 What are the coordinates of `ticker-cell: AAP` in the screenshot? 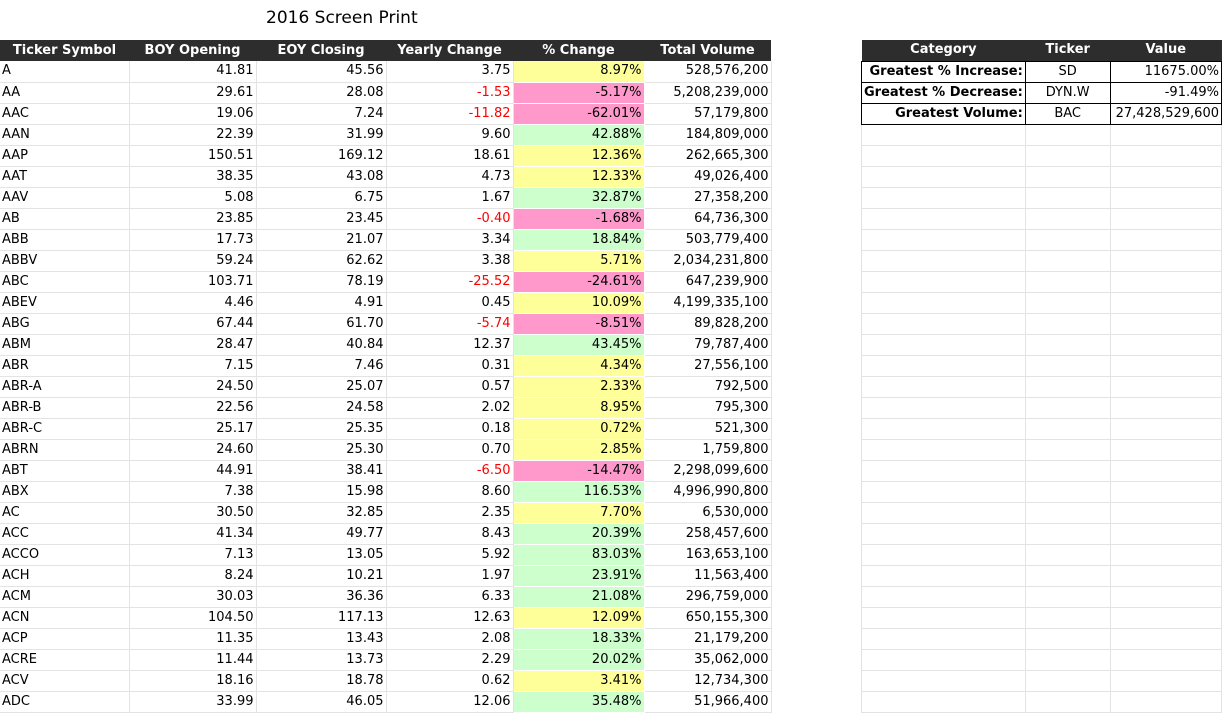 It's located at (65, 156).